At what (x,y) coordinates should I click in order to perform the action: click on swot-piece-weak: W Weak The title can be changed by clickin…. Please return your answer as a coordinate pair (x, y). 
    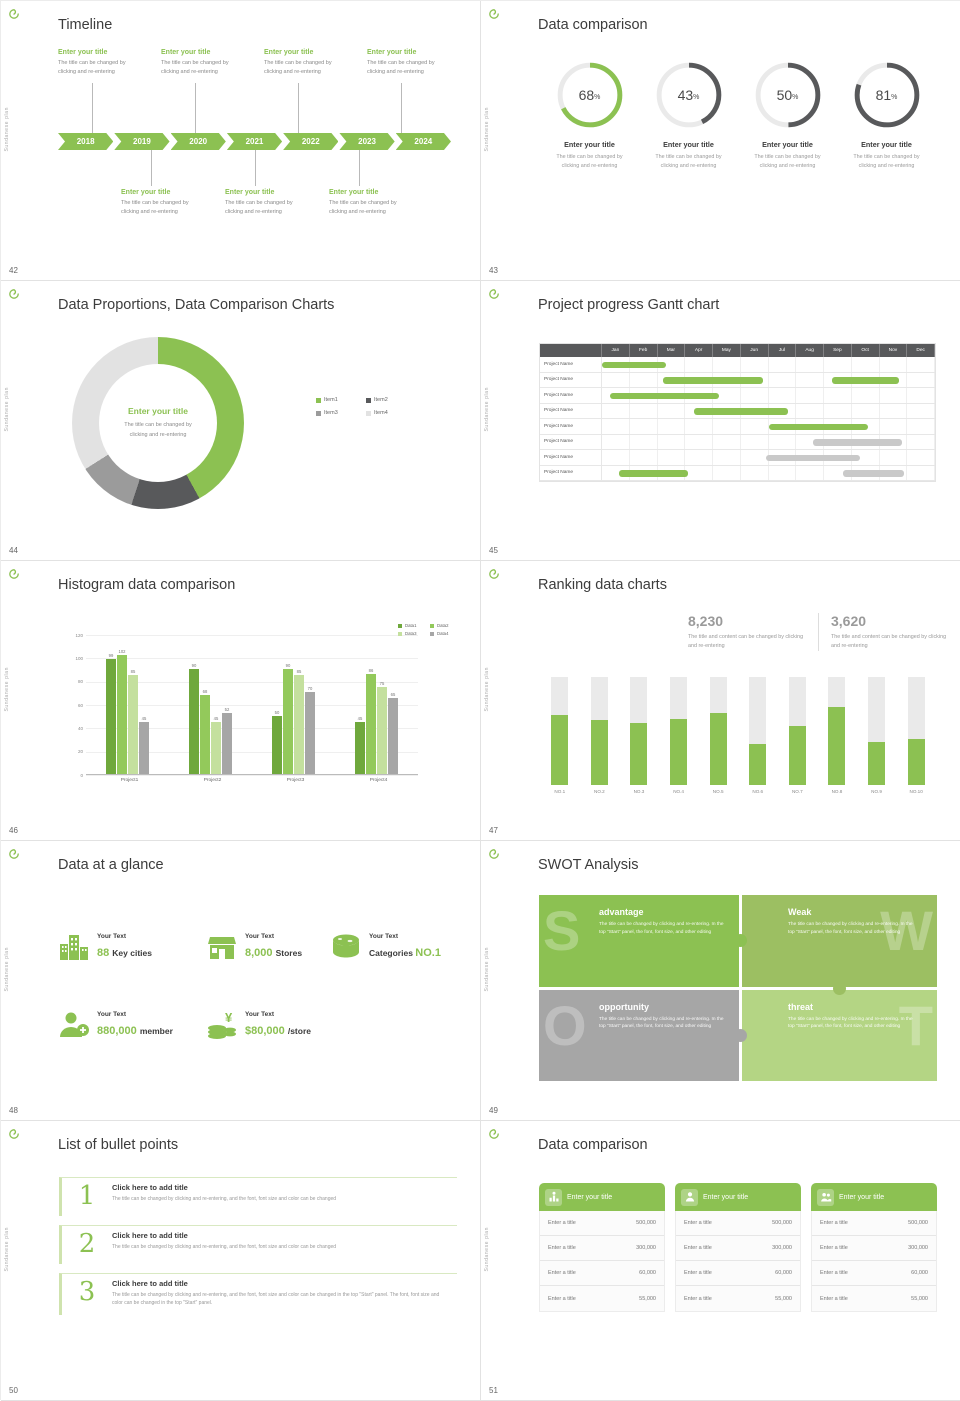
    Looking at the image, I should click on (839, 945).